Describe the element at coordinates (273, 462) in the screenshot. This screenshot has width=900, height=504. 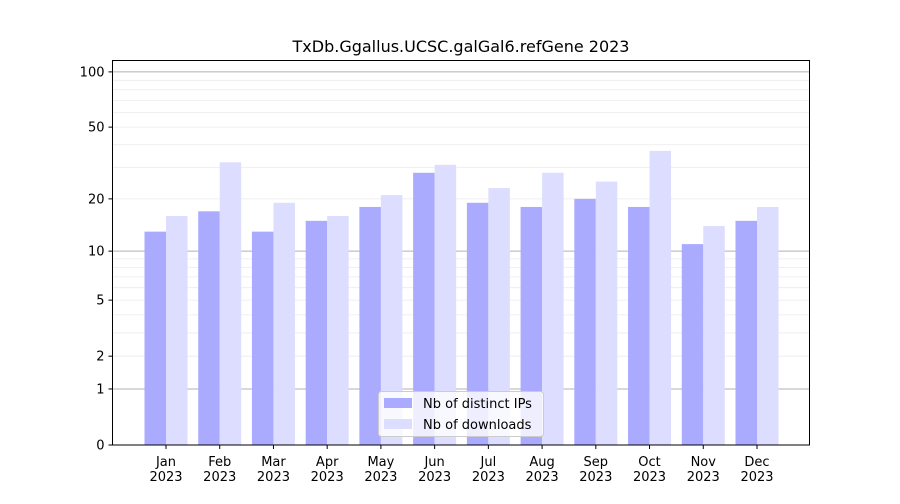
I see `x-tick-label: Mar` at that location.